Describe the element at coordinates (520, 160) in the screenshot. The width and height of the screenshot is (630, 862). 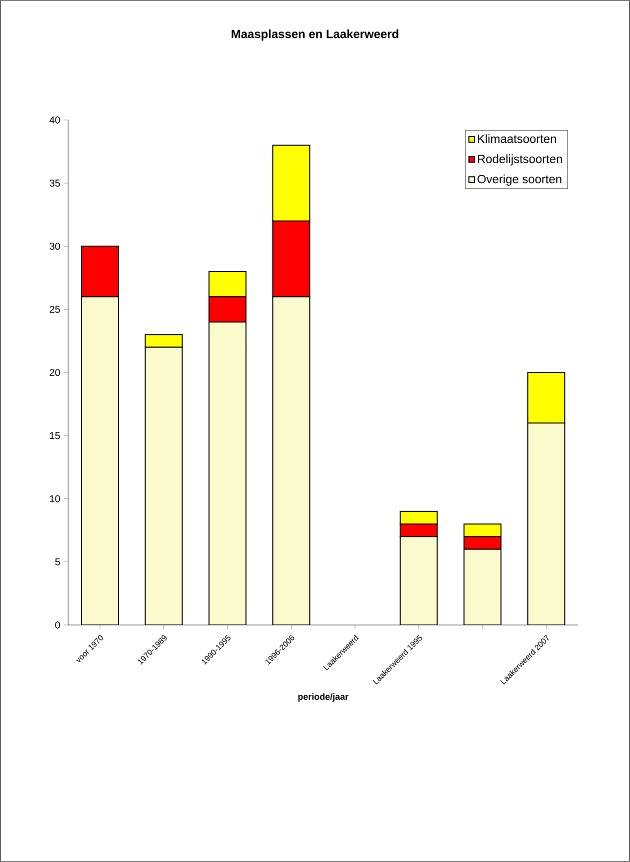
I see `legend-label: Rodelijstsoorten` at that location.